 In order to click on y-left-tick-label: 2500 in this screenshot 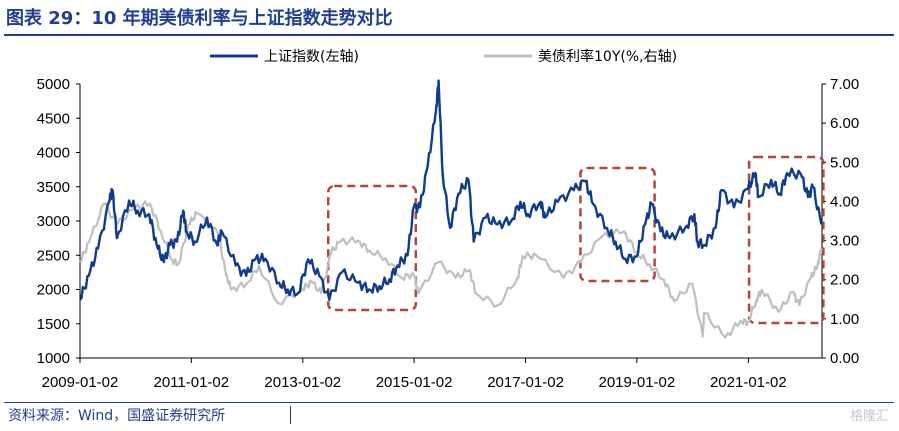, I will do `click(53, 255)`.